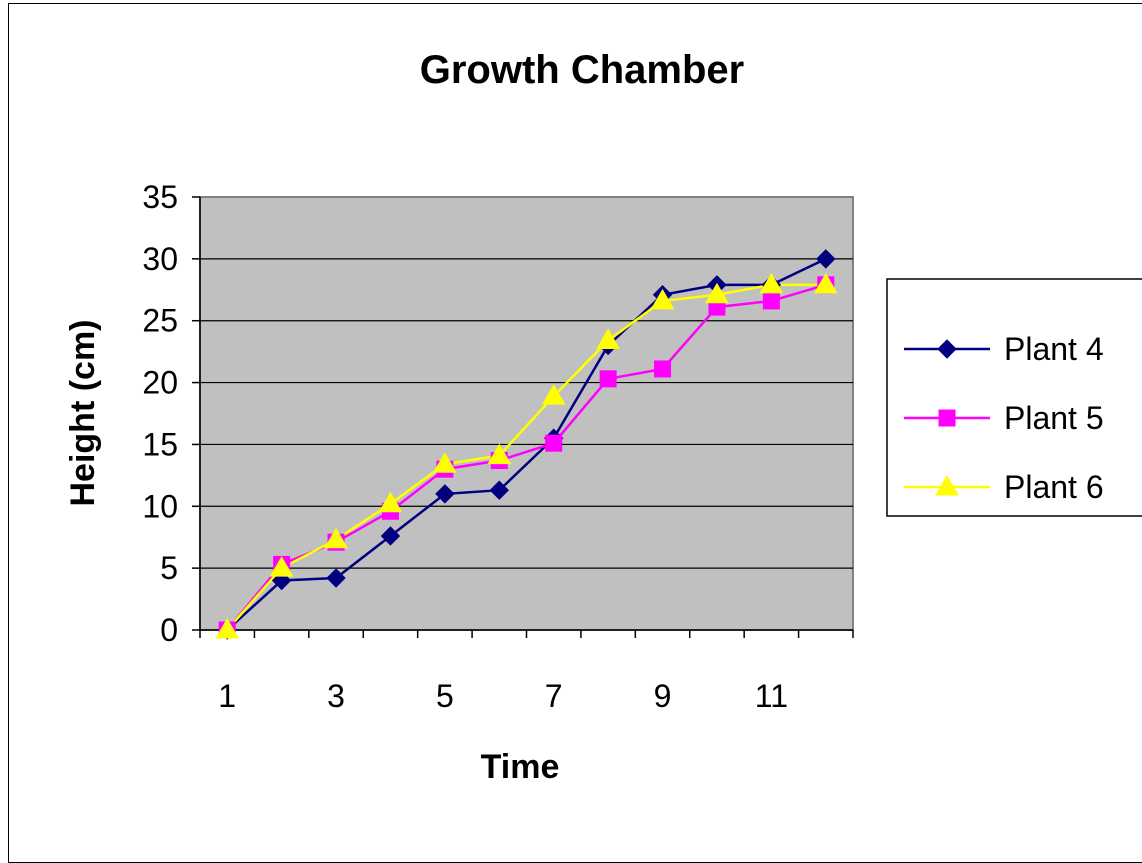  I want to click on legend-label-plant-4: Plant 4, so click(1054, 349).